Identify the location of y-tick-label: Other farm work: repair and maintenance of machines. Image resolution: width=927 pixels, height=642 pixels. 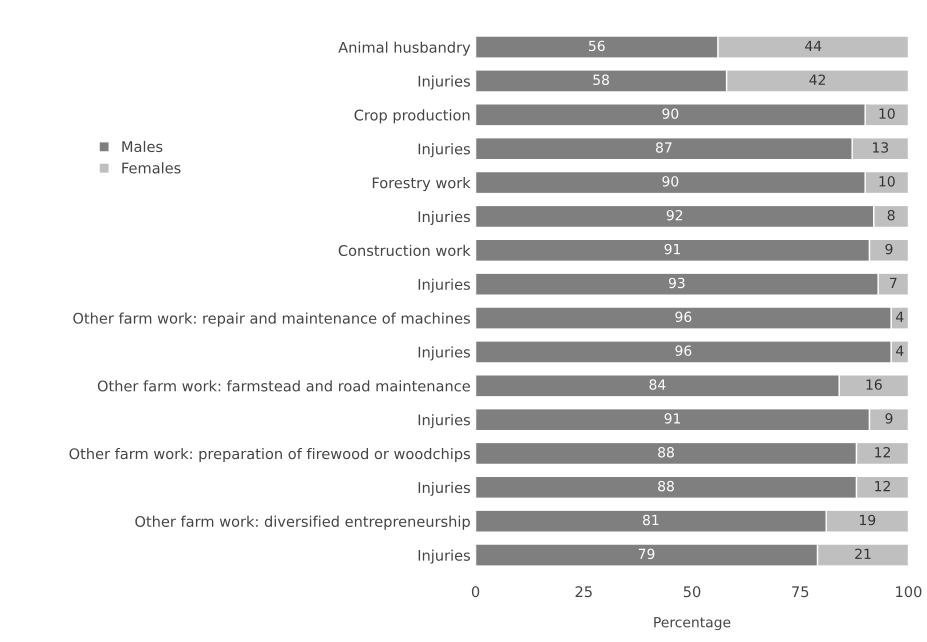
(271, 319).